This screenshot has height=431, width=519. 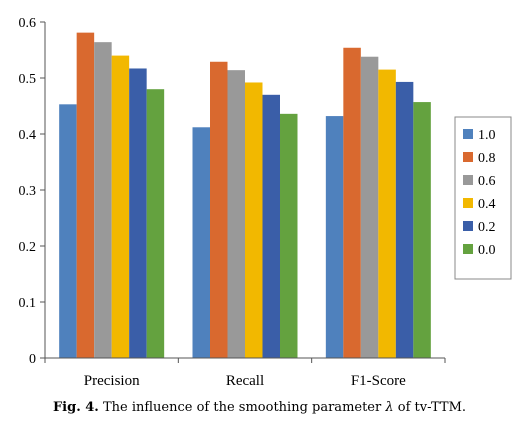 What do you see at coordinates (487, 135) in the screenshot?
I see `legend-label: 1.0` at bounding box center [487, 135].